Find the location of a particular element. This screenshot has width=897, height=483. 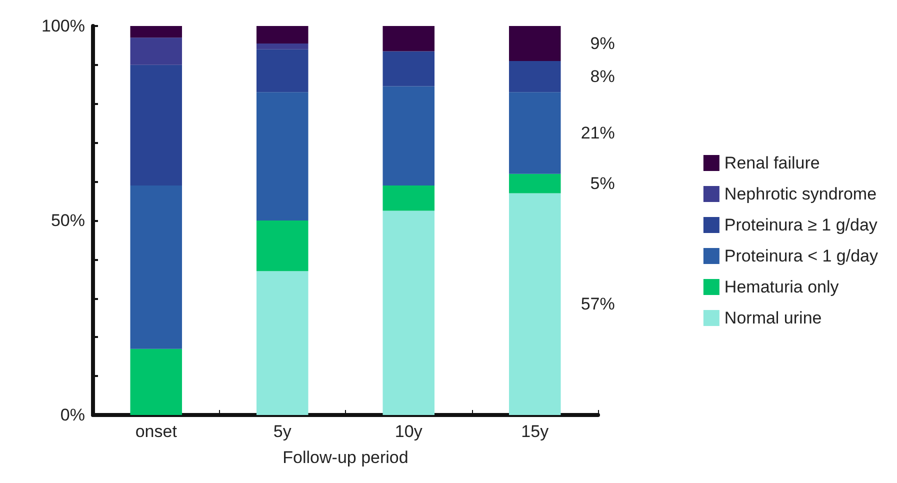

annotation: 57% is located at coordinates (597, 304).